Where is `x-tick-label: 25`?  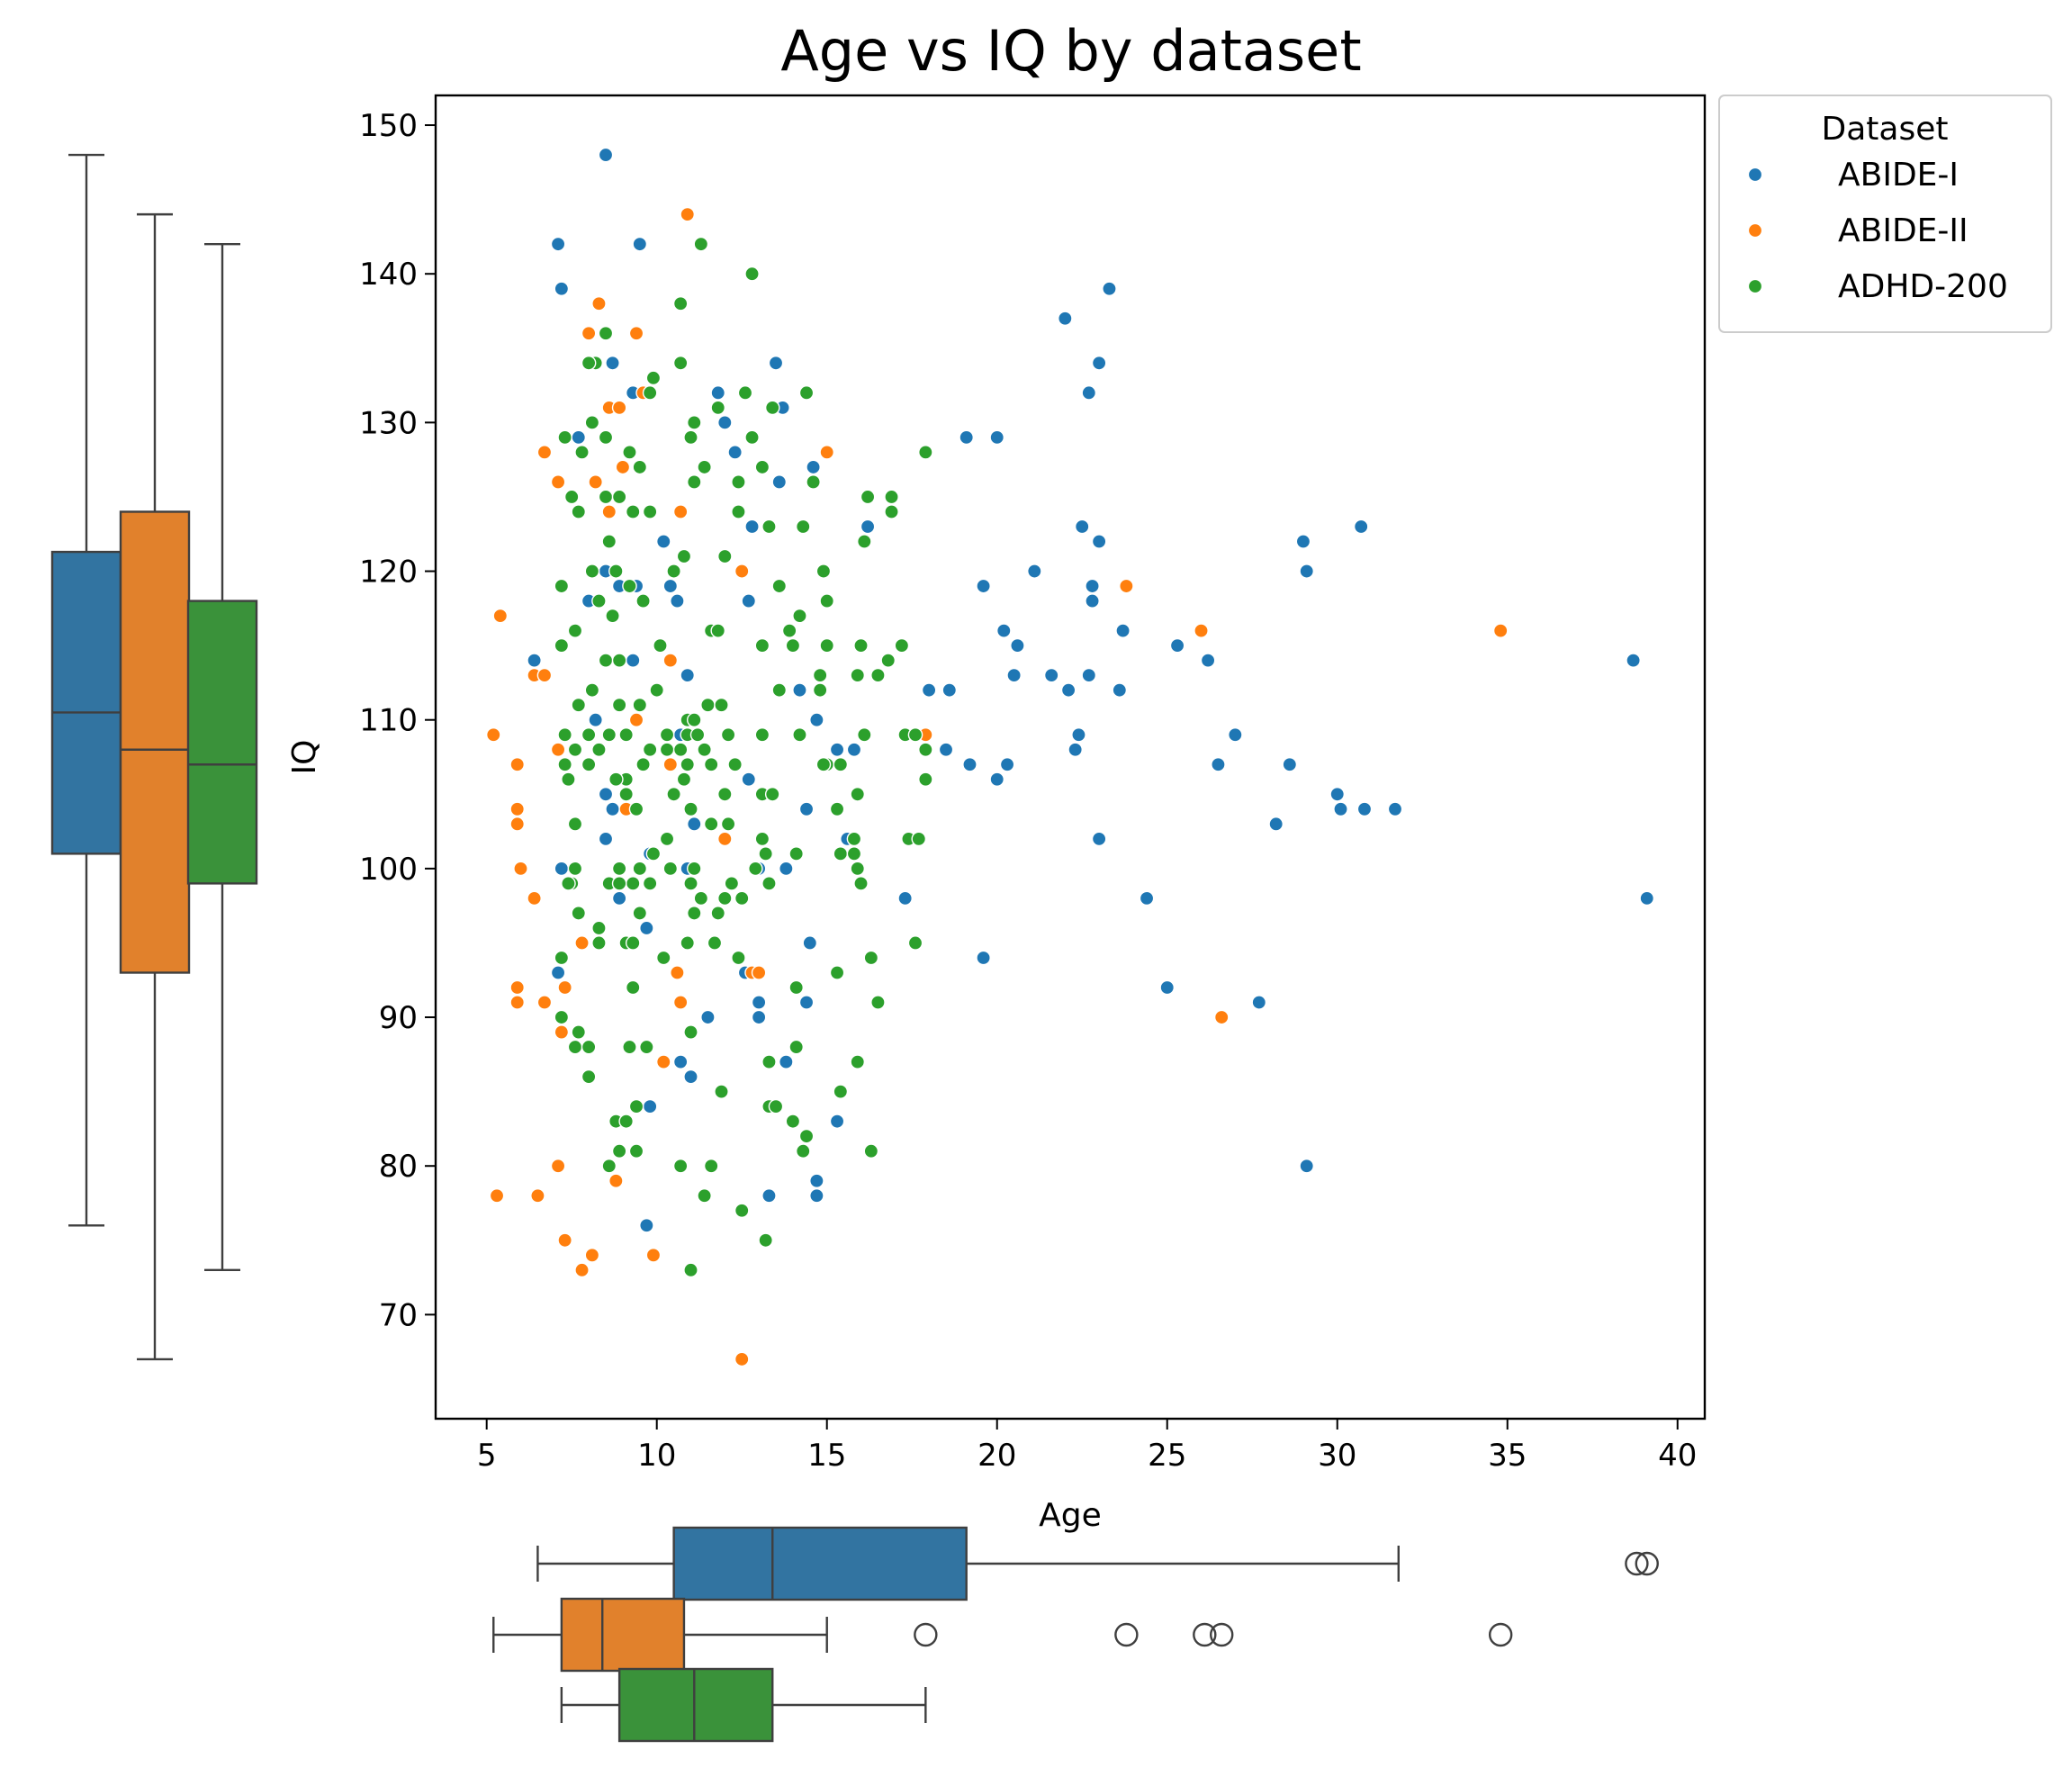
x-tick-label: 25 is located at coordinates (1167, 1456).